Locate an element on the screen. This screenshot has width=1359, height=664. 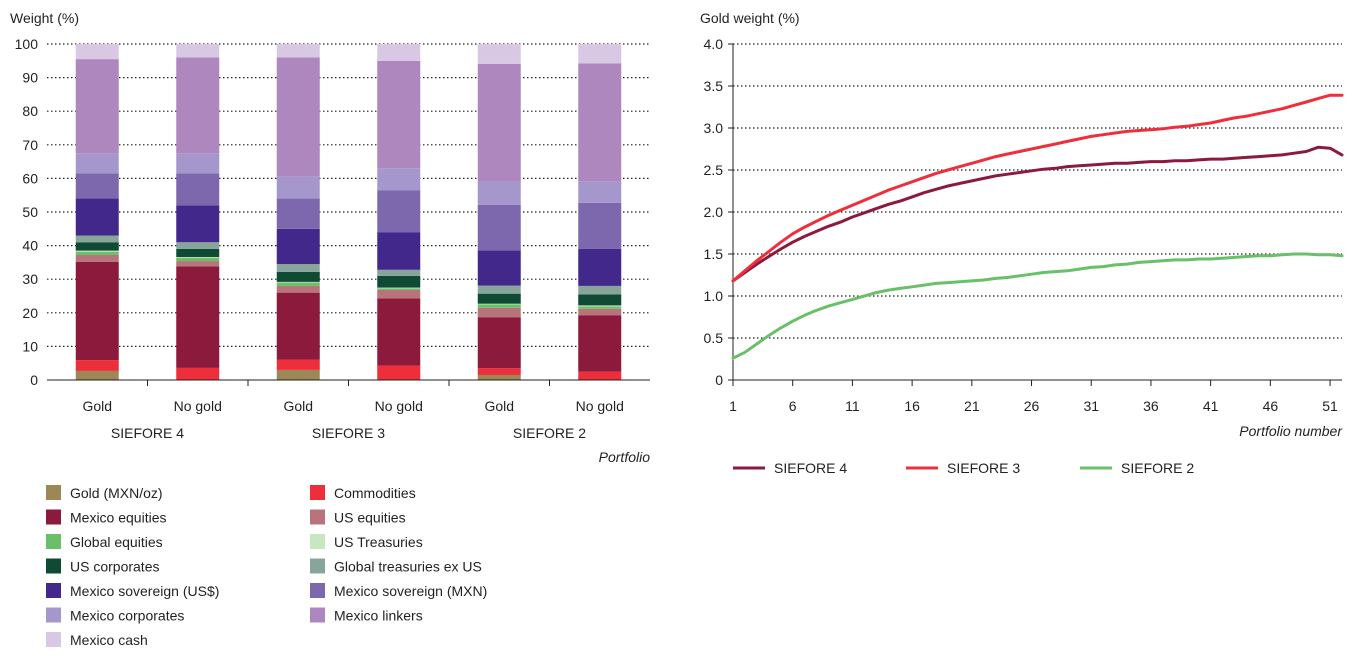
right-x-tick-label: 6 is located at coordinates (793, 406).